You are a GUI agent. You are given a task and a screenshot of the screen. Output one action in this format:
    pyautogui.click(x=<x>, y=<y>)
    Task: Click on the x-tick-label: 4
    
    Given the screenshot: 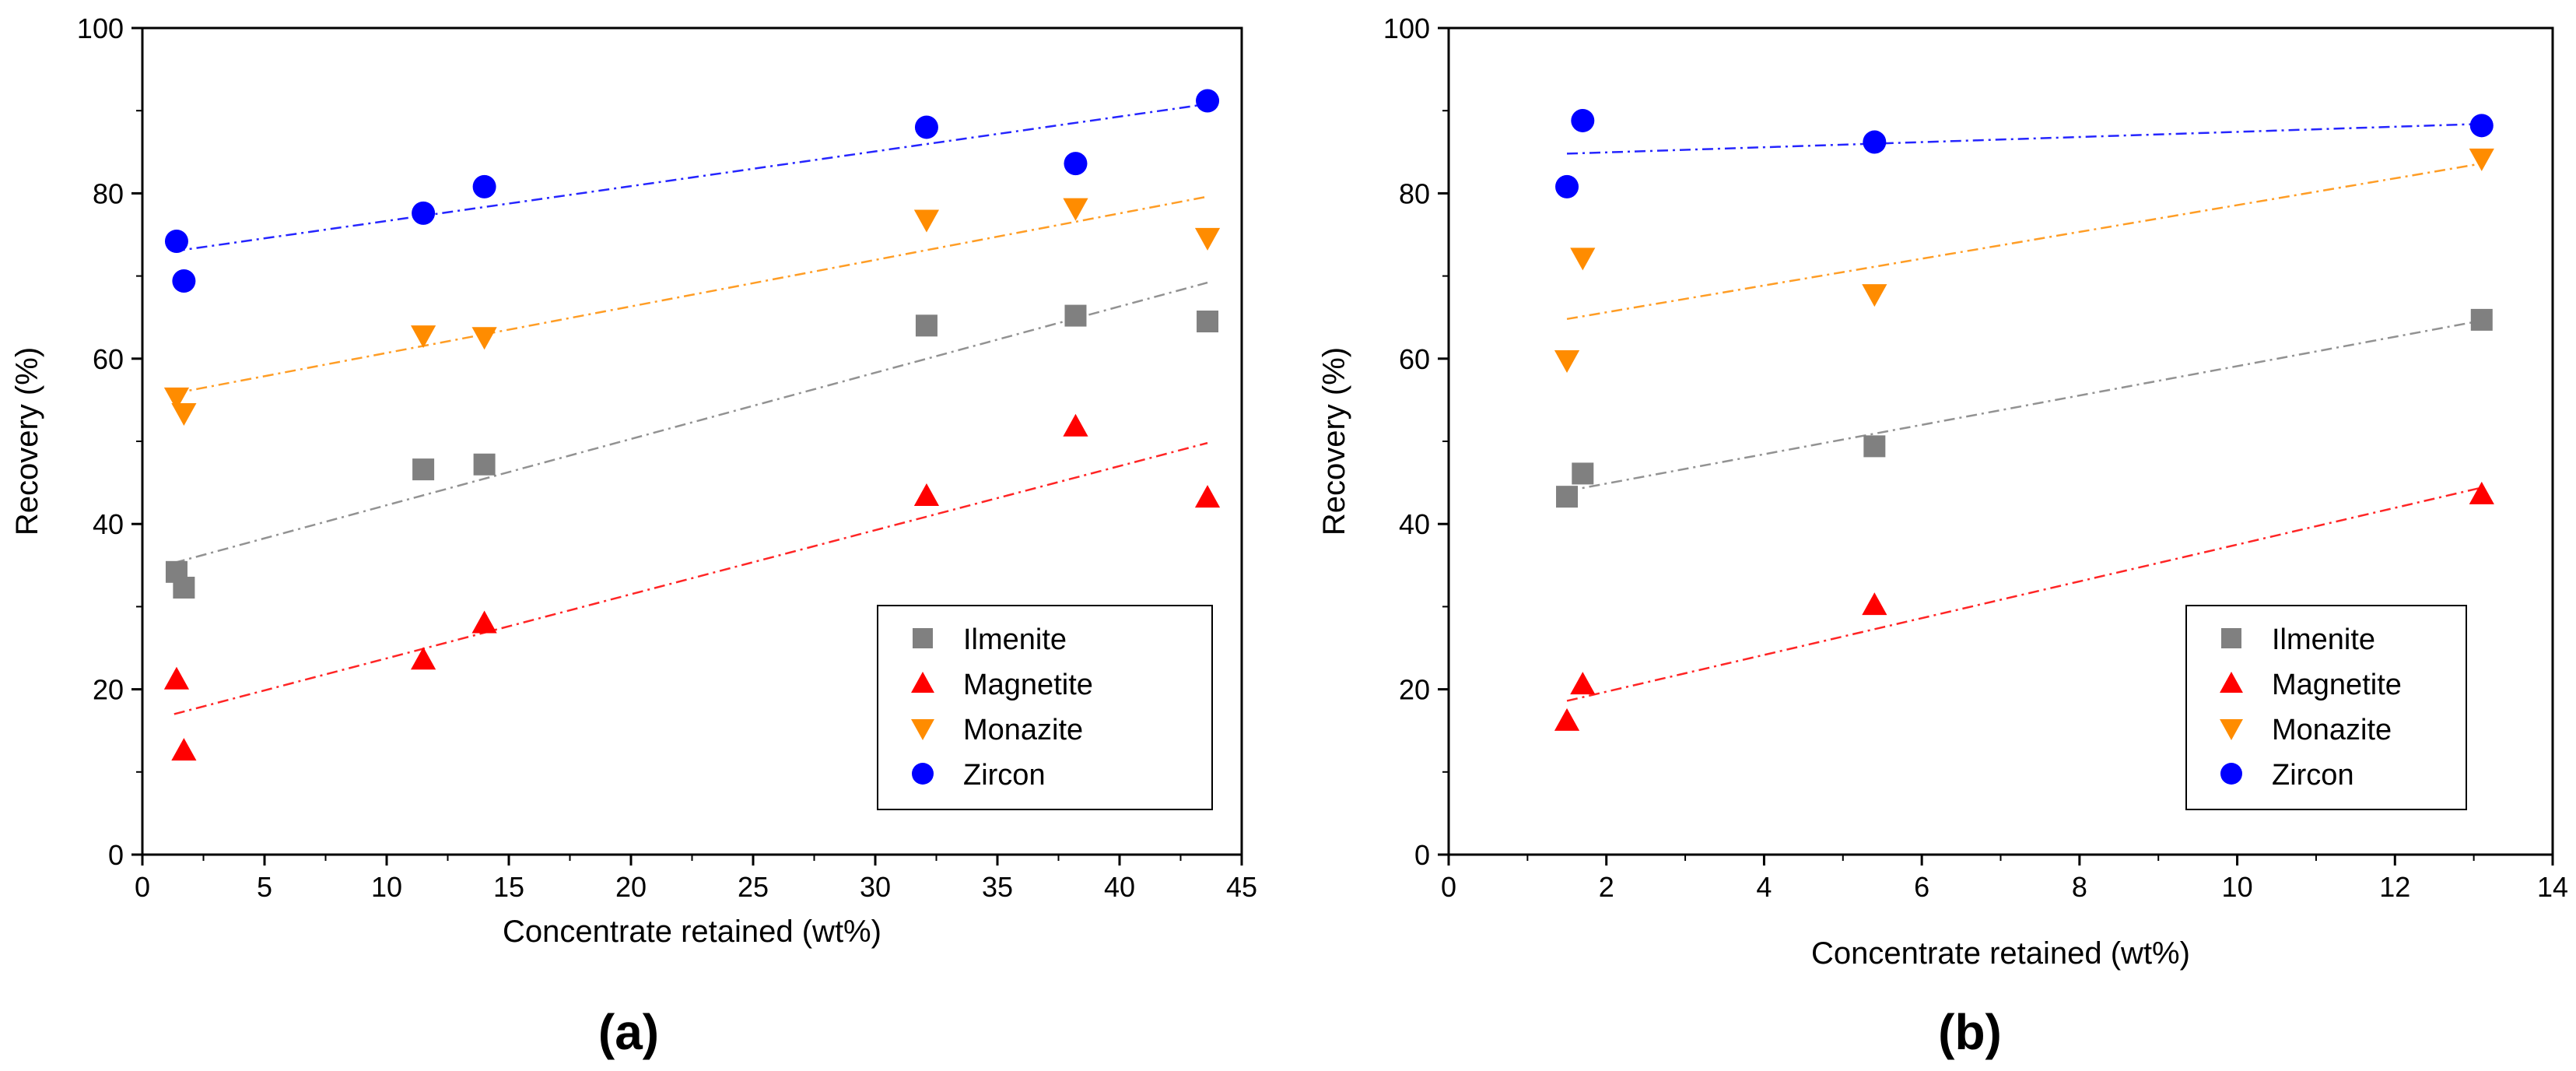 What is the action you would take?
    pyautogui.click(x=1764, y=887)
    